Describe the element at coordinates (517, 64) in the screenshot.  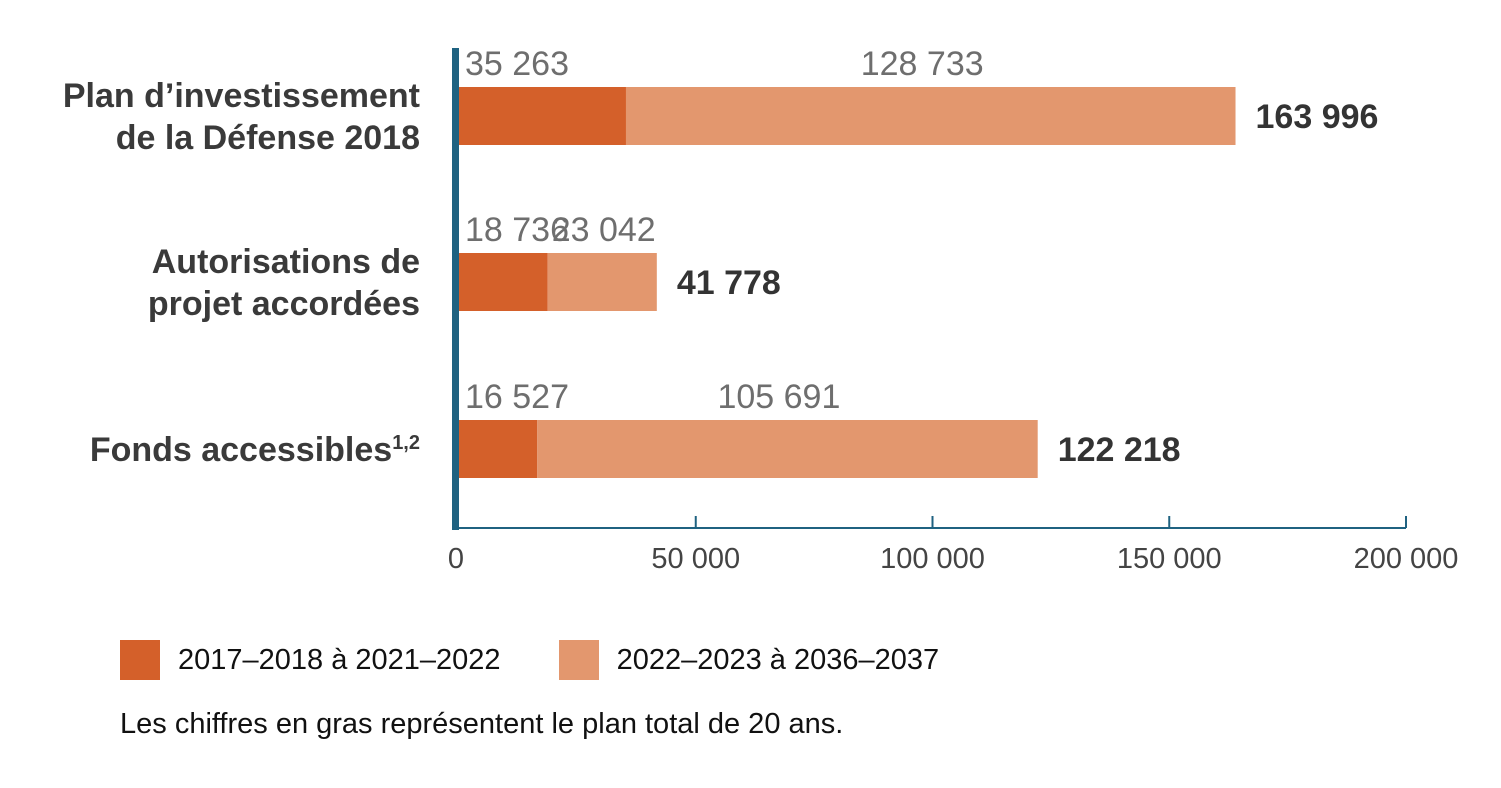
I see `segment-value-label: 35 263` at that location.